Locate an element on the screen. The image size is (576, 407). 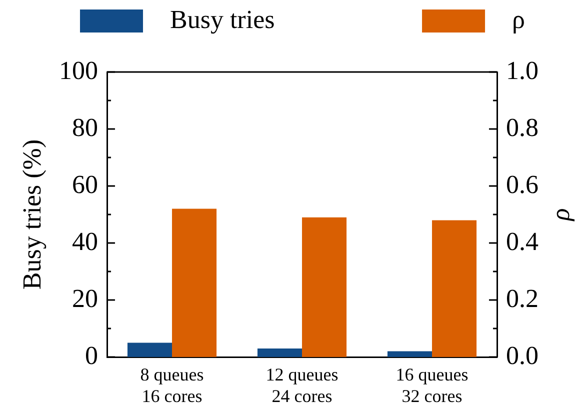
y2-tick-label: 0.2 is located at coordinates (522, 298).